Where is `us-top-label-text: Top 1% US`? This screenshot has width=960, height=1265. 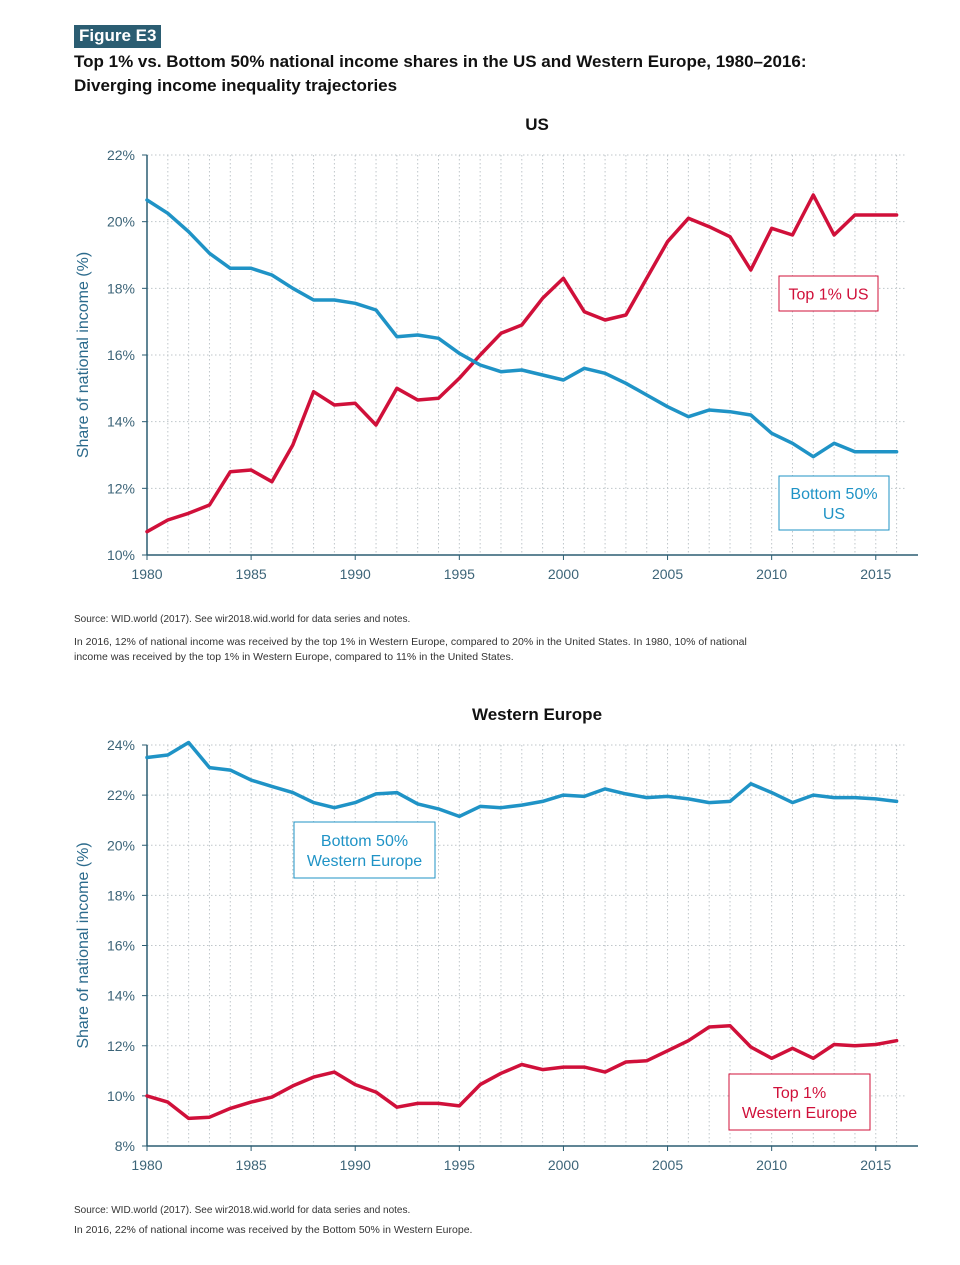
us-top-label-text: Top 1% US is located at coordinates (828, 295).